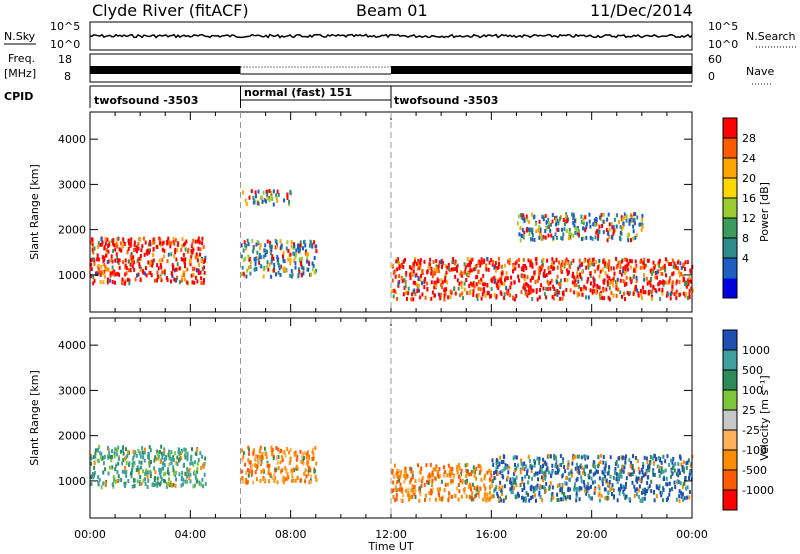  What do you see at coordinates (392, 473) in the screenshot?
I see `velocity-heatmap` at bounding box center [392, 473].